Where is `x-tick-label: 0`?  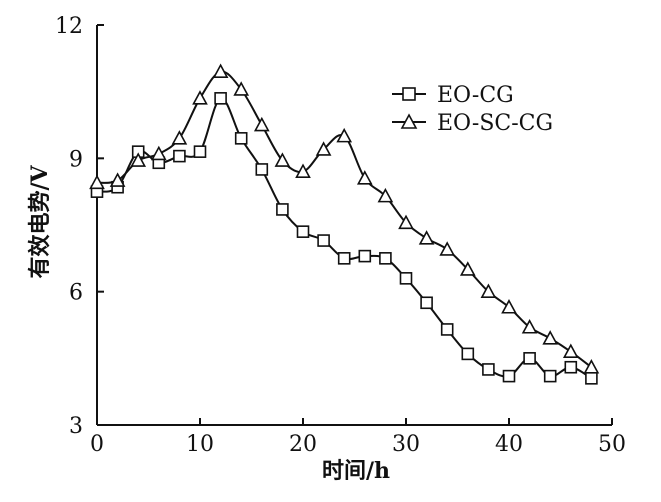 x-tick-label: 0 is located at coordinates (97, 444).